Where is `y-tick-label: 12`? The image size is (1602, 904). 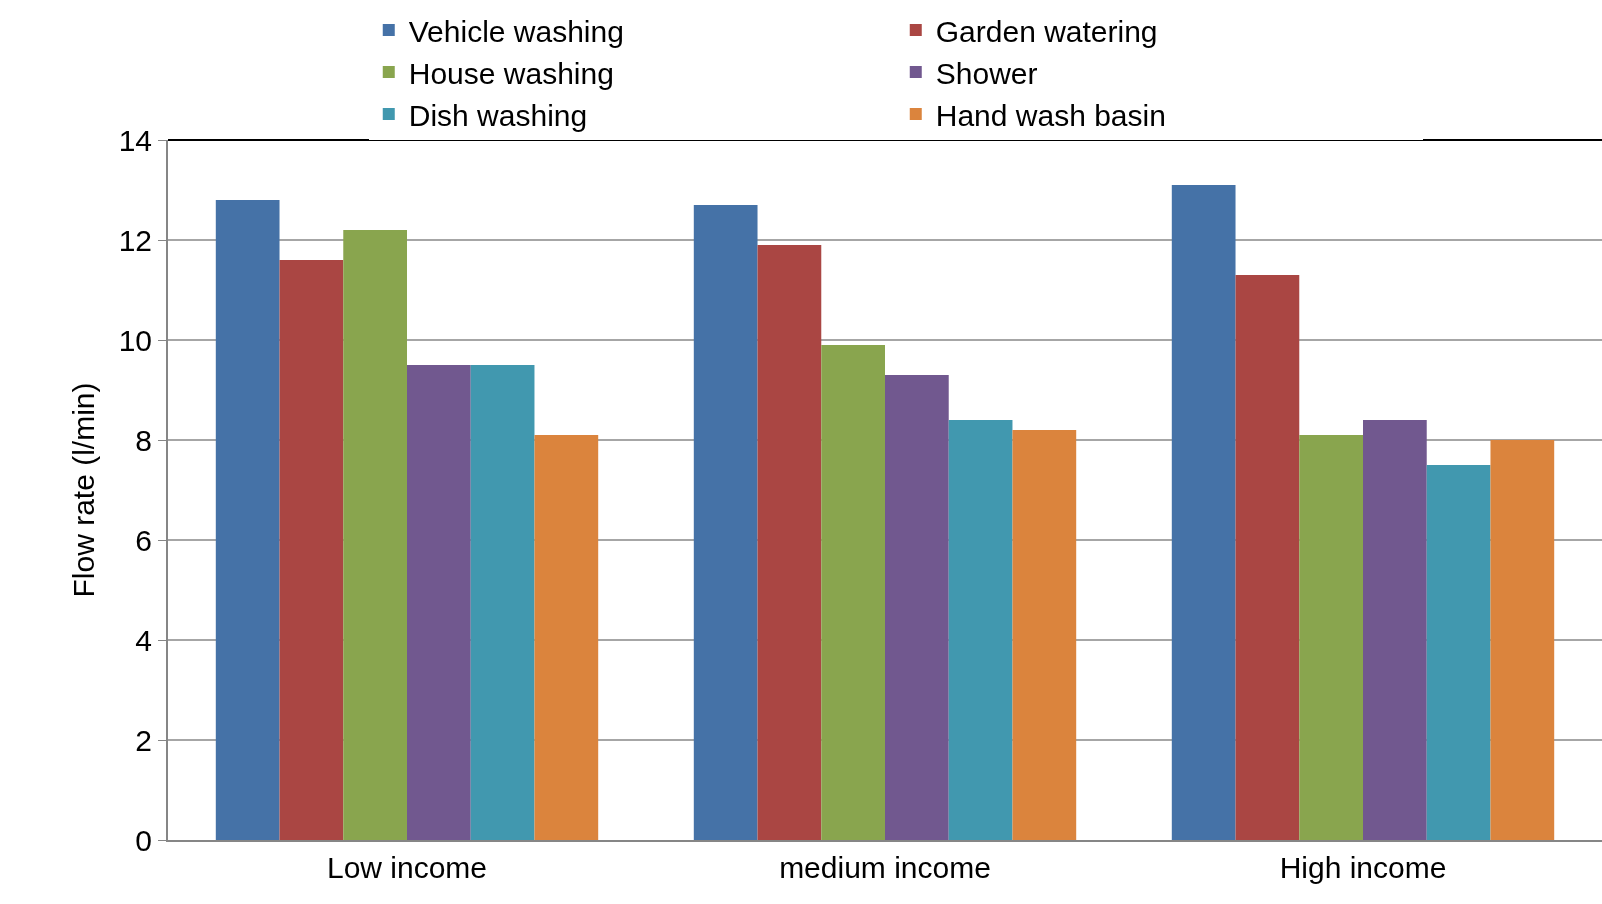
y-tick-label: 12 is located at coordinates (135, 240).